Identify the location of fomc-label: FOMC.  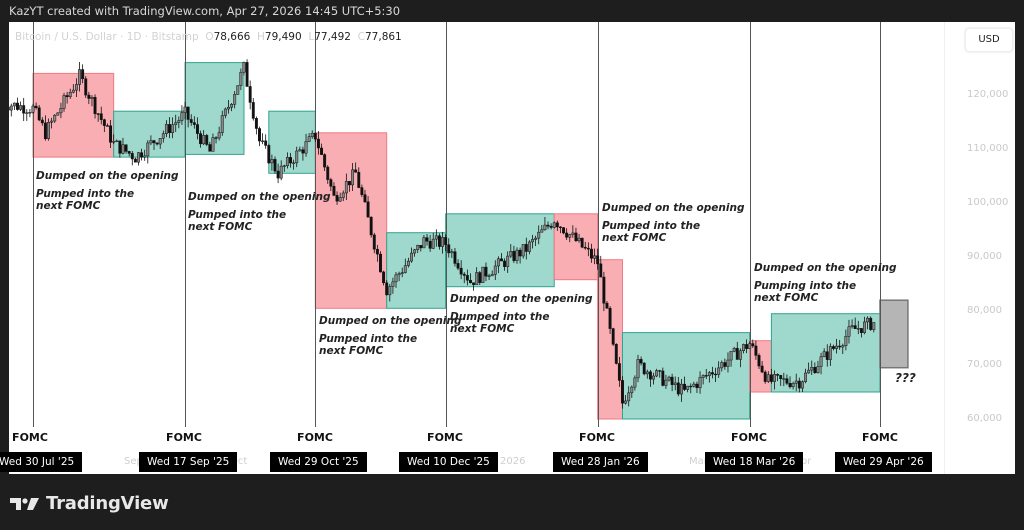
(315, 437).